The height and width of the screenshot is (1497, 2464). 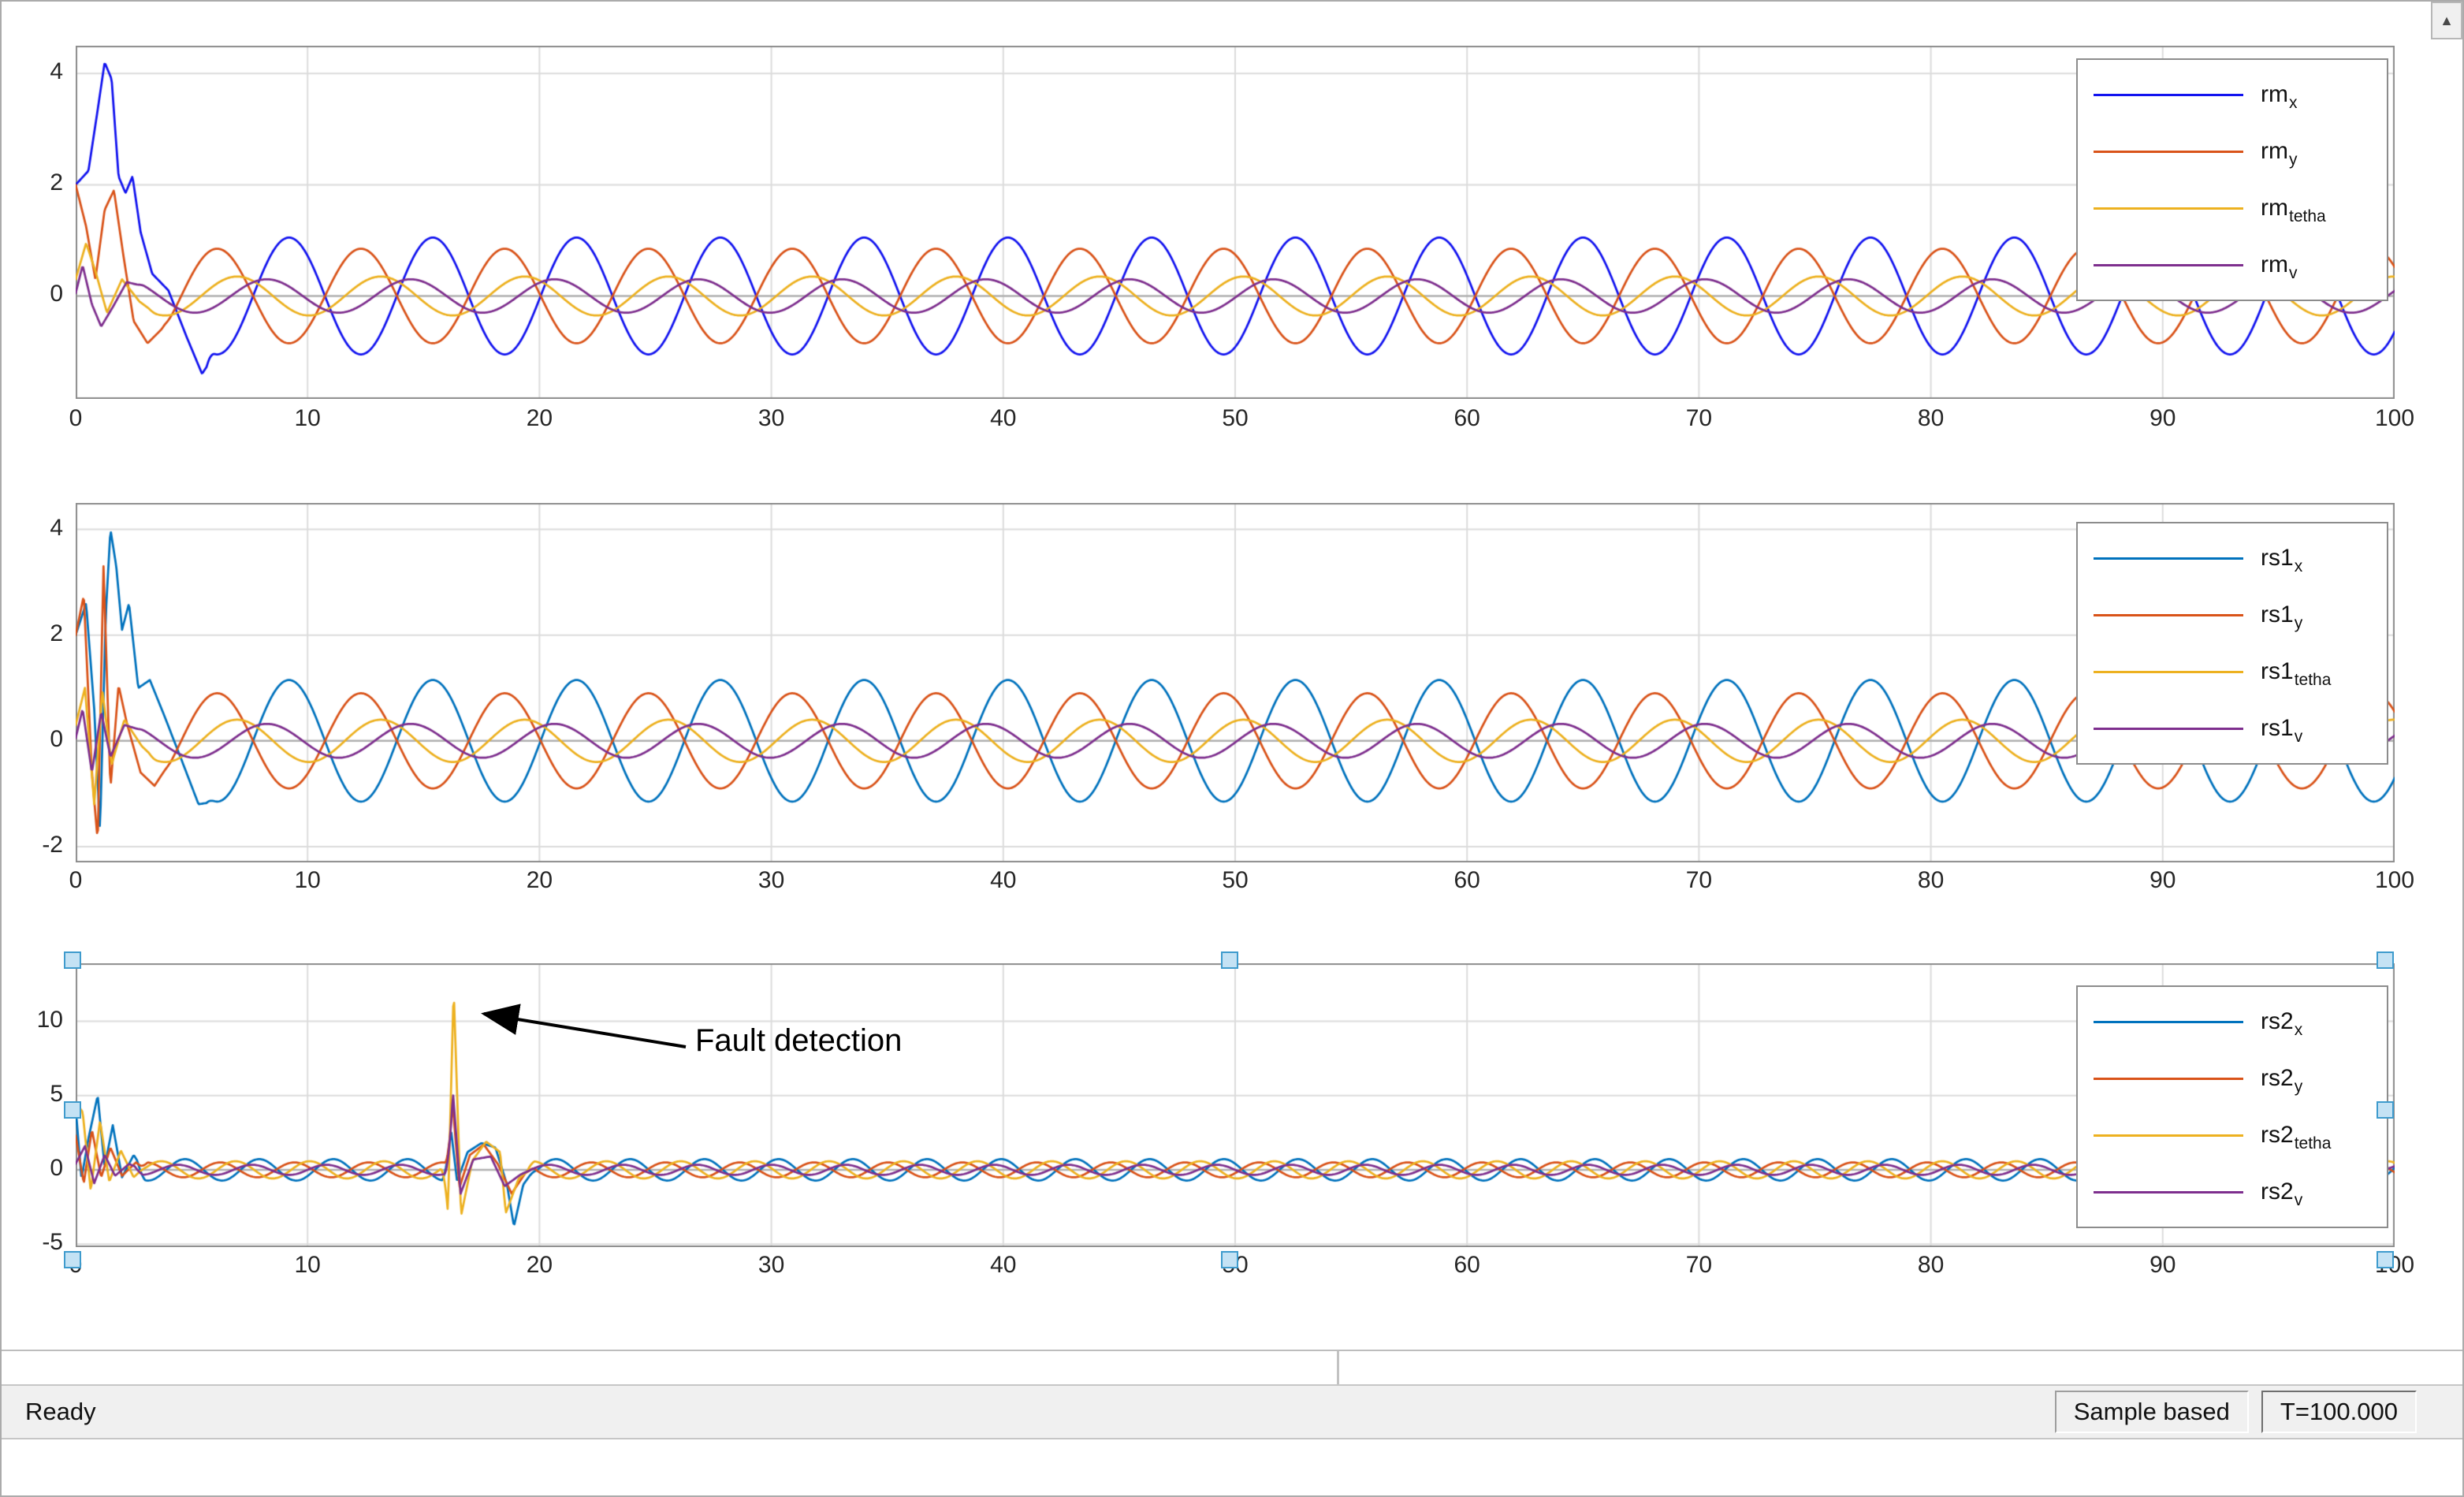 What do you see at coordinates (771, 1265) in the screenshot?
I see `x-tick-label: 30` at bounding box center [771, 1265].